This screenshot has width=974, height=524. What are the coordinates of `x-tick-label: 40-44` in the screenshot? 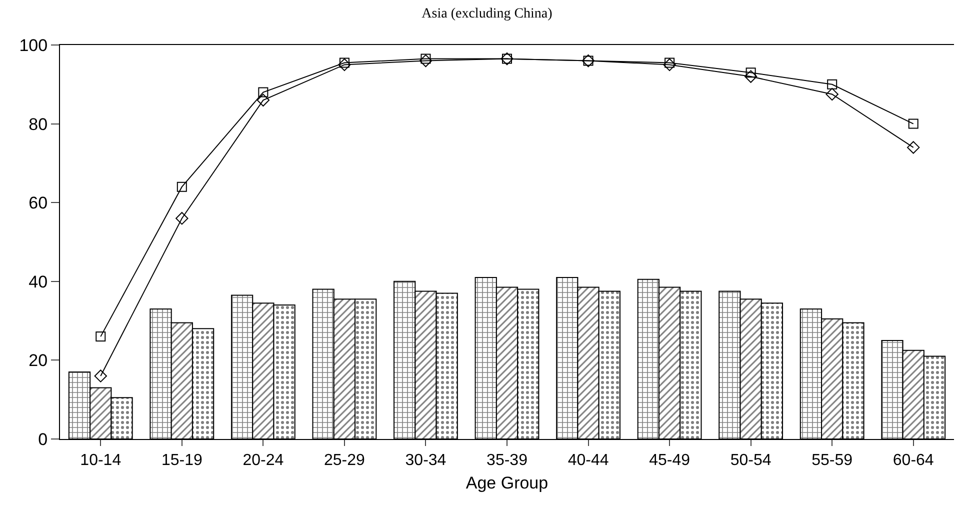 It's located at (588, 461).